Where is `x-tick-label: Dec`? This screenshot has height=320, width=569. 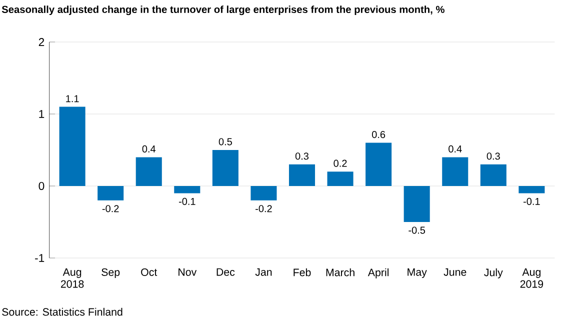
x-tick-label: Dec is located at coordinates (225, 272).